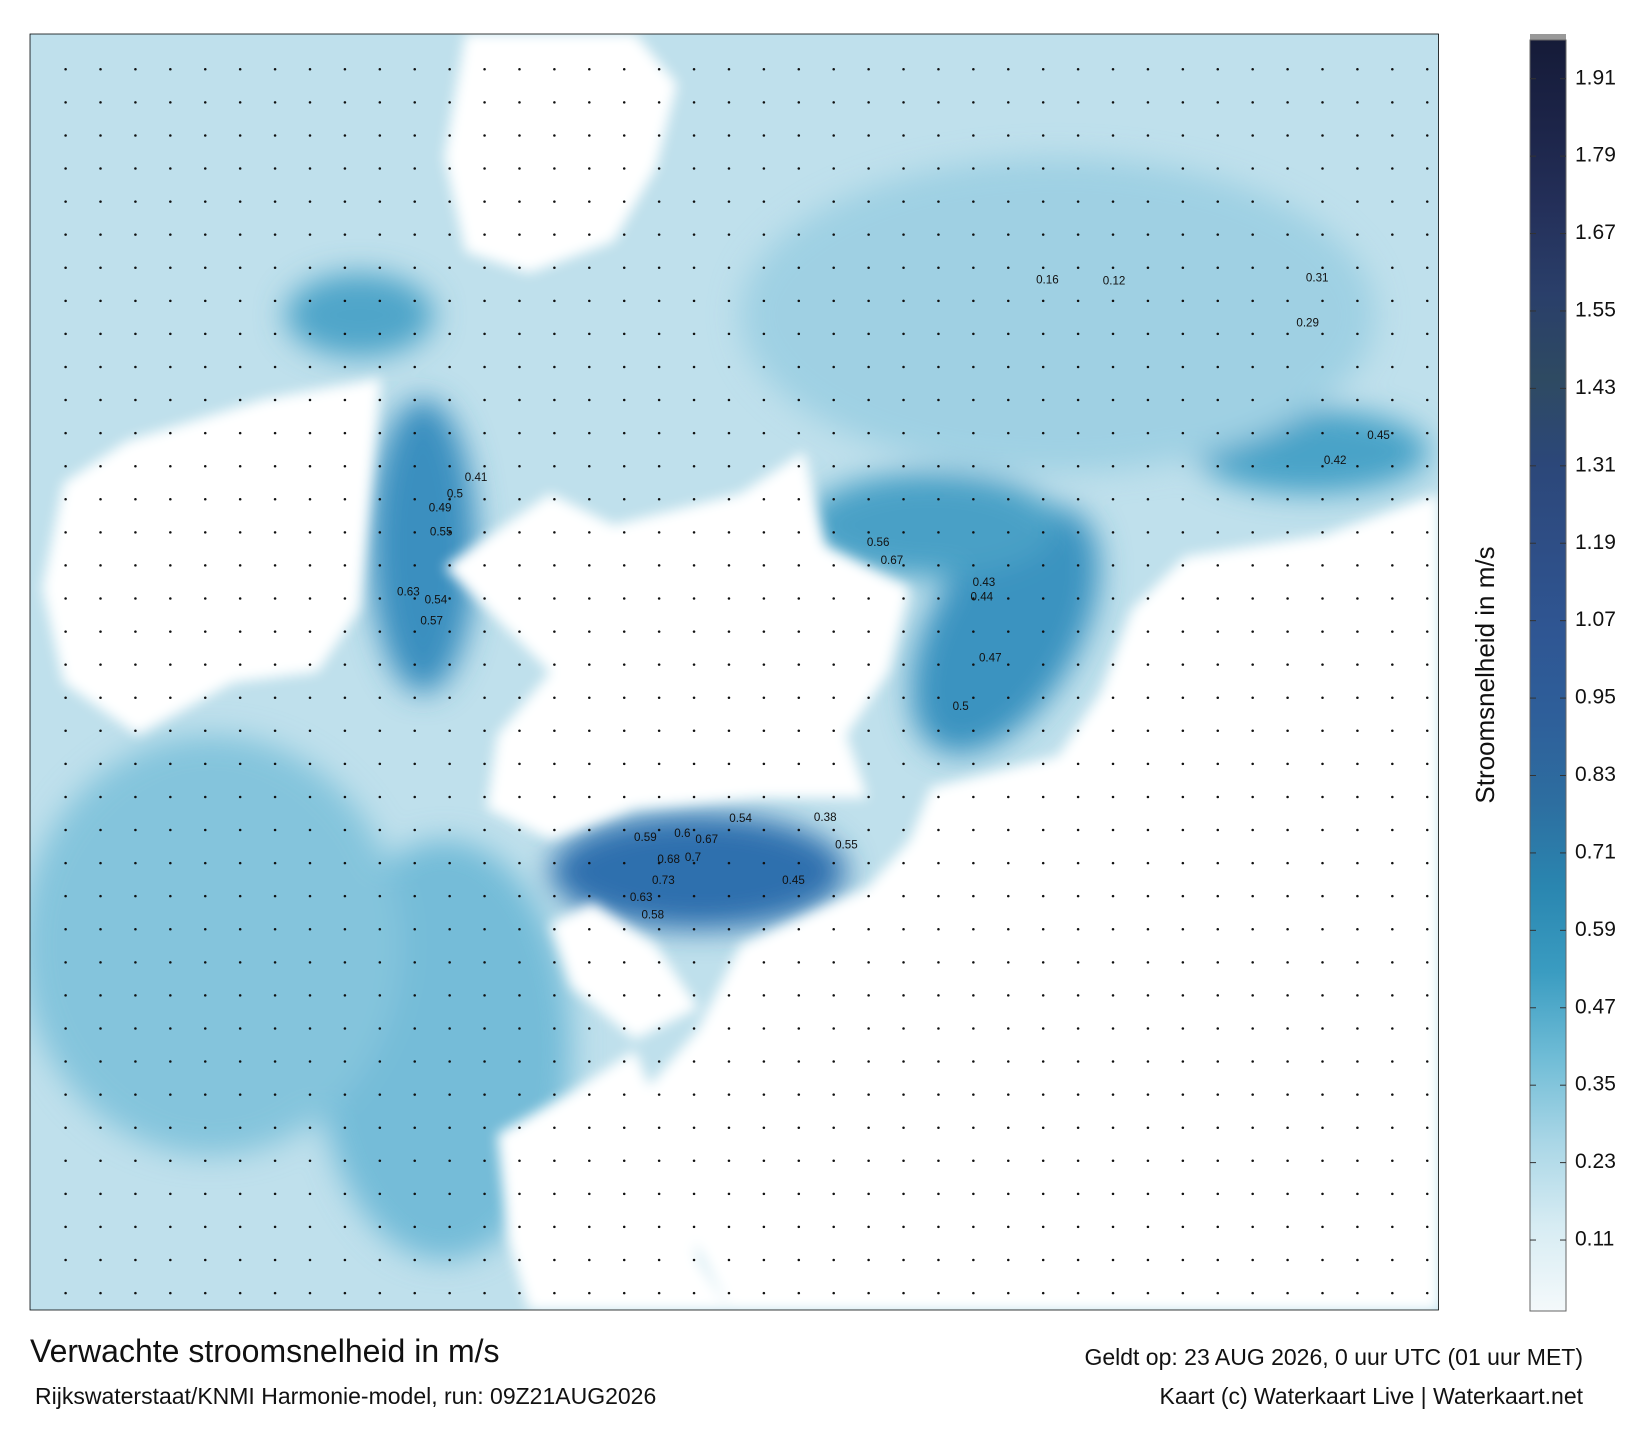 This screenshot has height=1455, width=1650. Describe the element at coordinates (961, 707) in the screenshot. I see `value-label: 0.5` at that location.